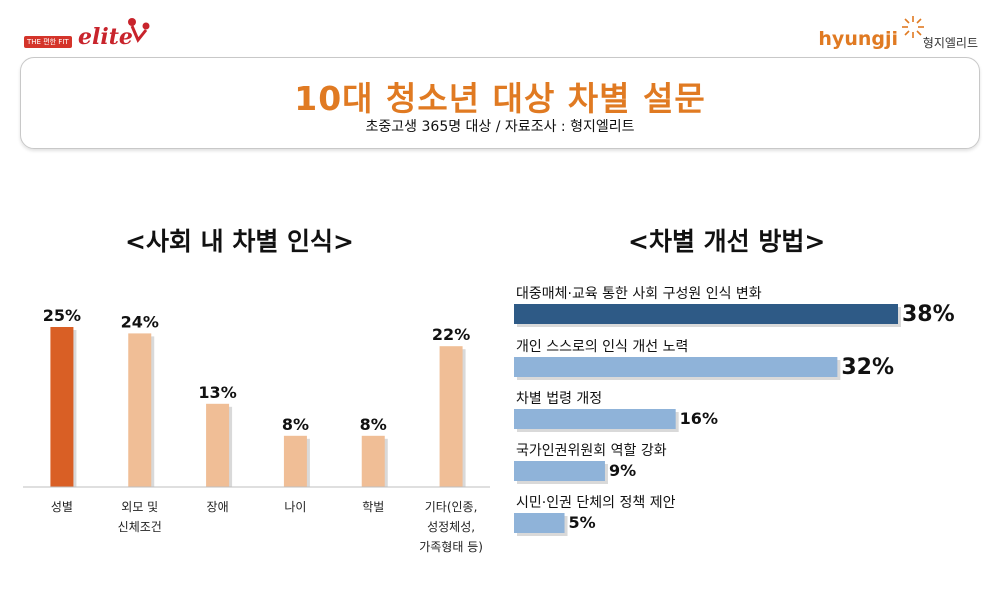 The image size is (1000, 597). I want to click on method-label-3: 국가인권위원회 역할 강화, so click(591, 451).